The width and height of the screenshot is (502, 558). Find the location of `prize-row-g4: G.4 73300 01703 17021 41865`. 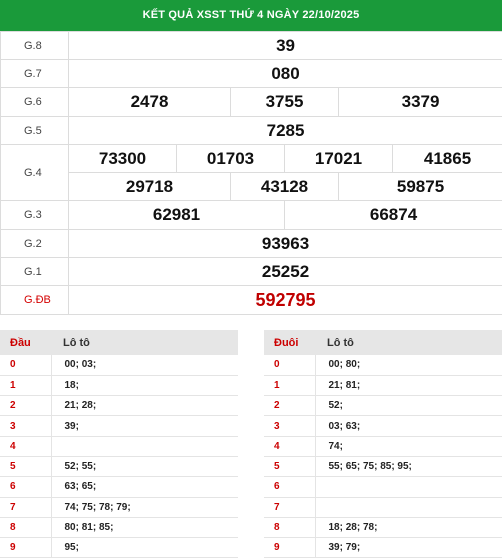

prize-row-g4: G.4 73300 01703 17021 41865 is located at coordinates (251, 159).